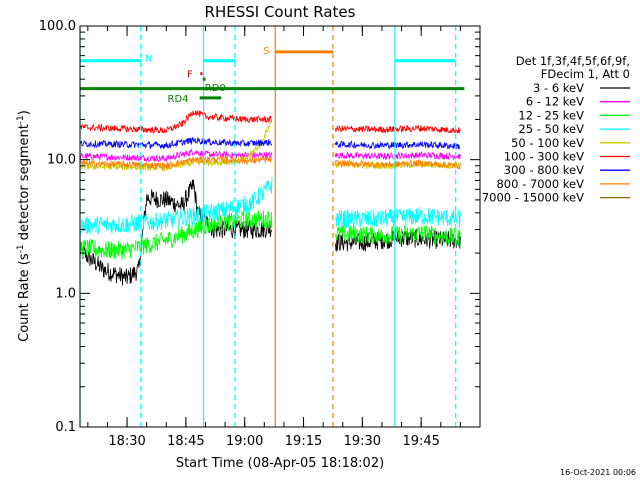  I want to click on x-tick-label-4: 19:30, so click(362, 441).